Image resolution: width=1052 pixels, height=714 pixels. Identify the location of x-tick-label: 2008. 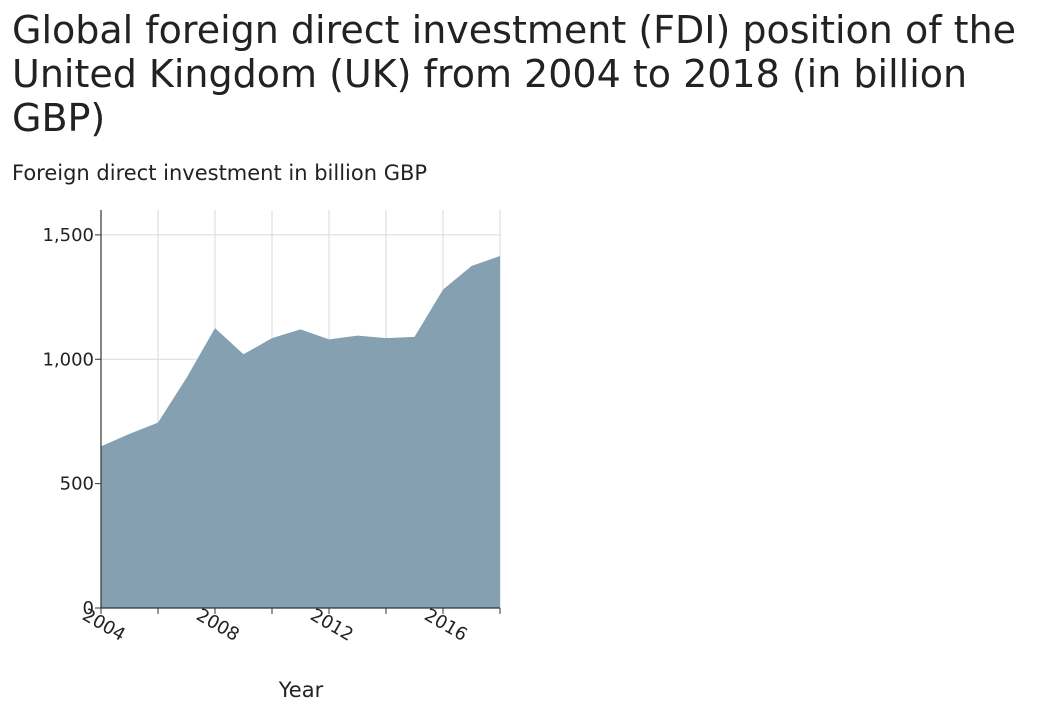
(218, 625).